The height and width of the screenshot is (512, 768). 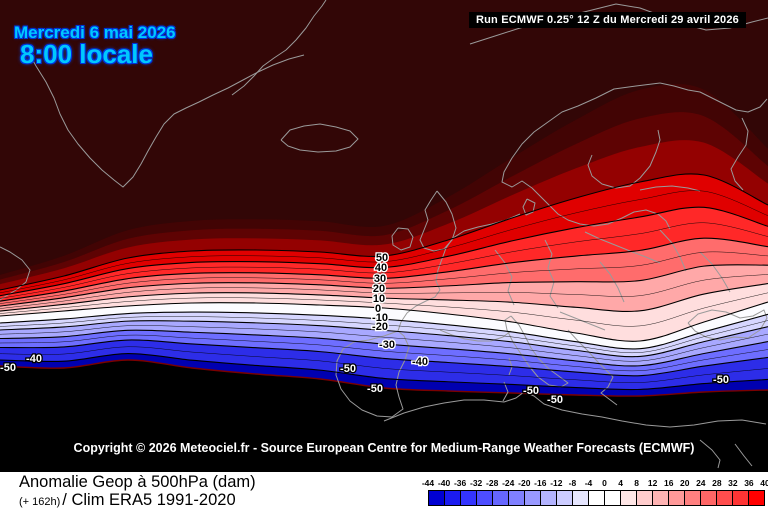 I want to click on legend-tick-label: 40, so click(x=764, y=483).